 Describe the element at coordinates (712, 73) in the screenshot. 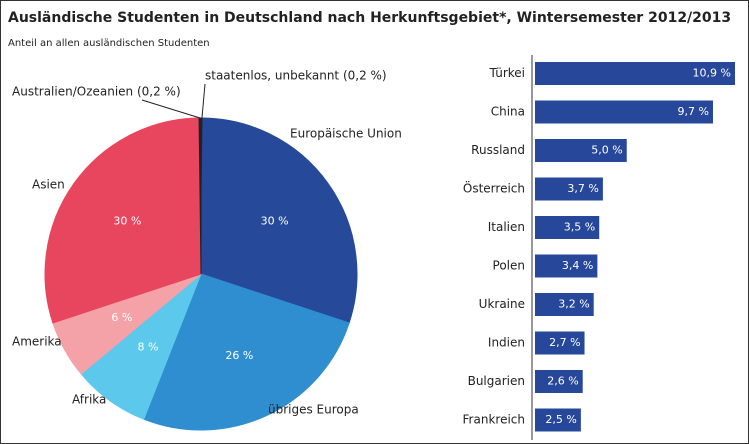

I see `bar-value-label: 10,9 %` at that location.